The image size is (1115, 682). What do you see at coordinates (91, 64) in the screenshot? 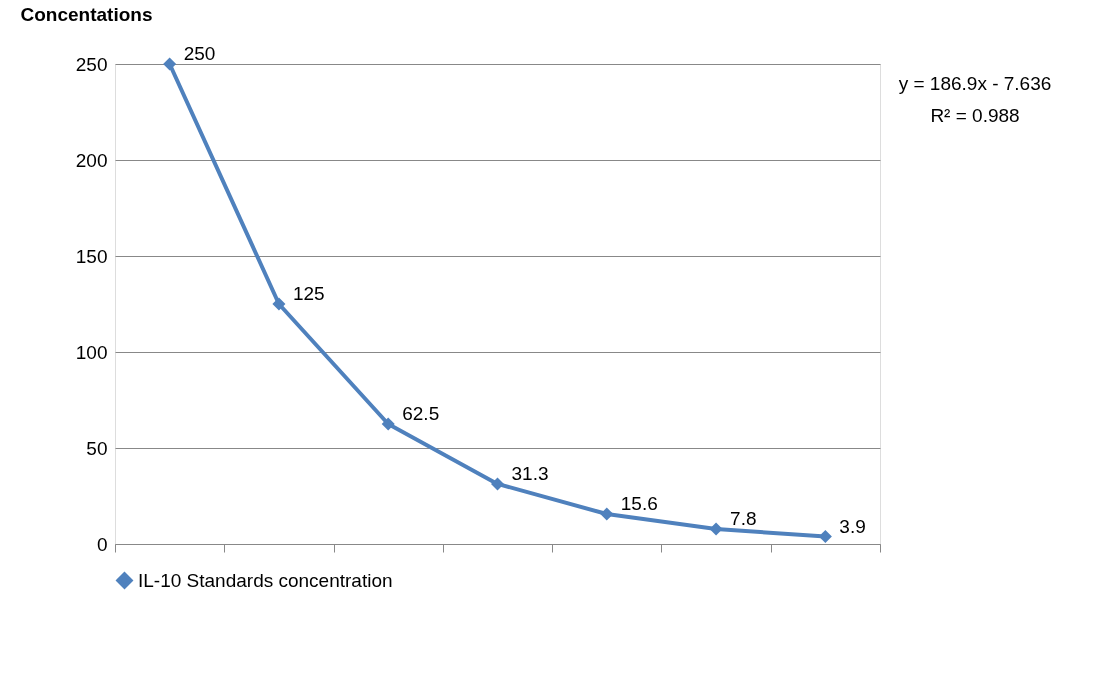
I see `y-tick-label: 250` at bounding box center [91, 64].